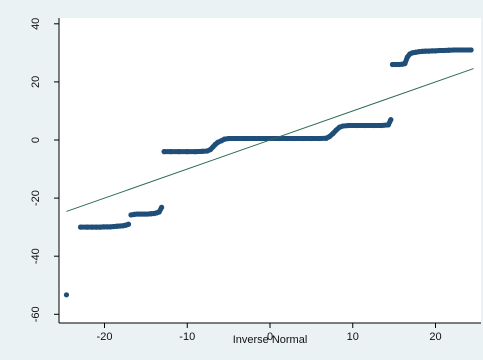  I want to click on y-tick-label: -60, so click(36, 314).